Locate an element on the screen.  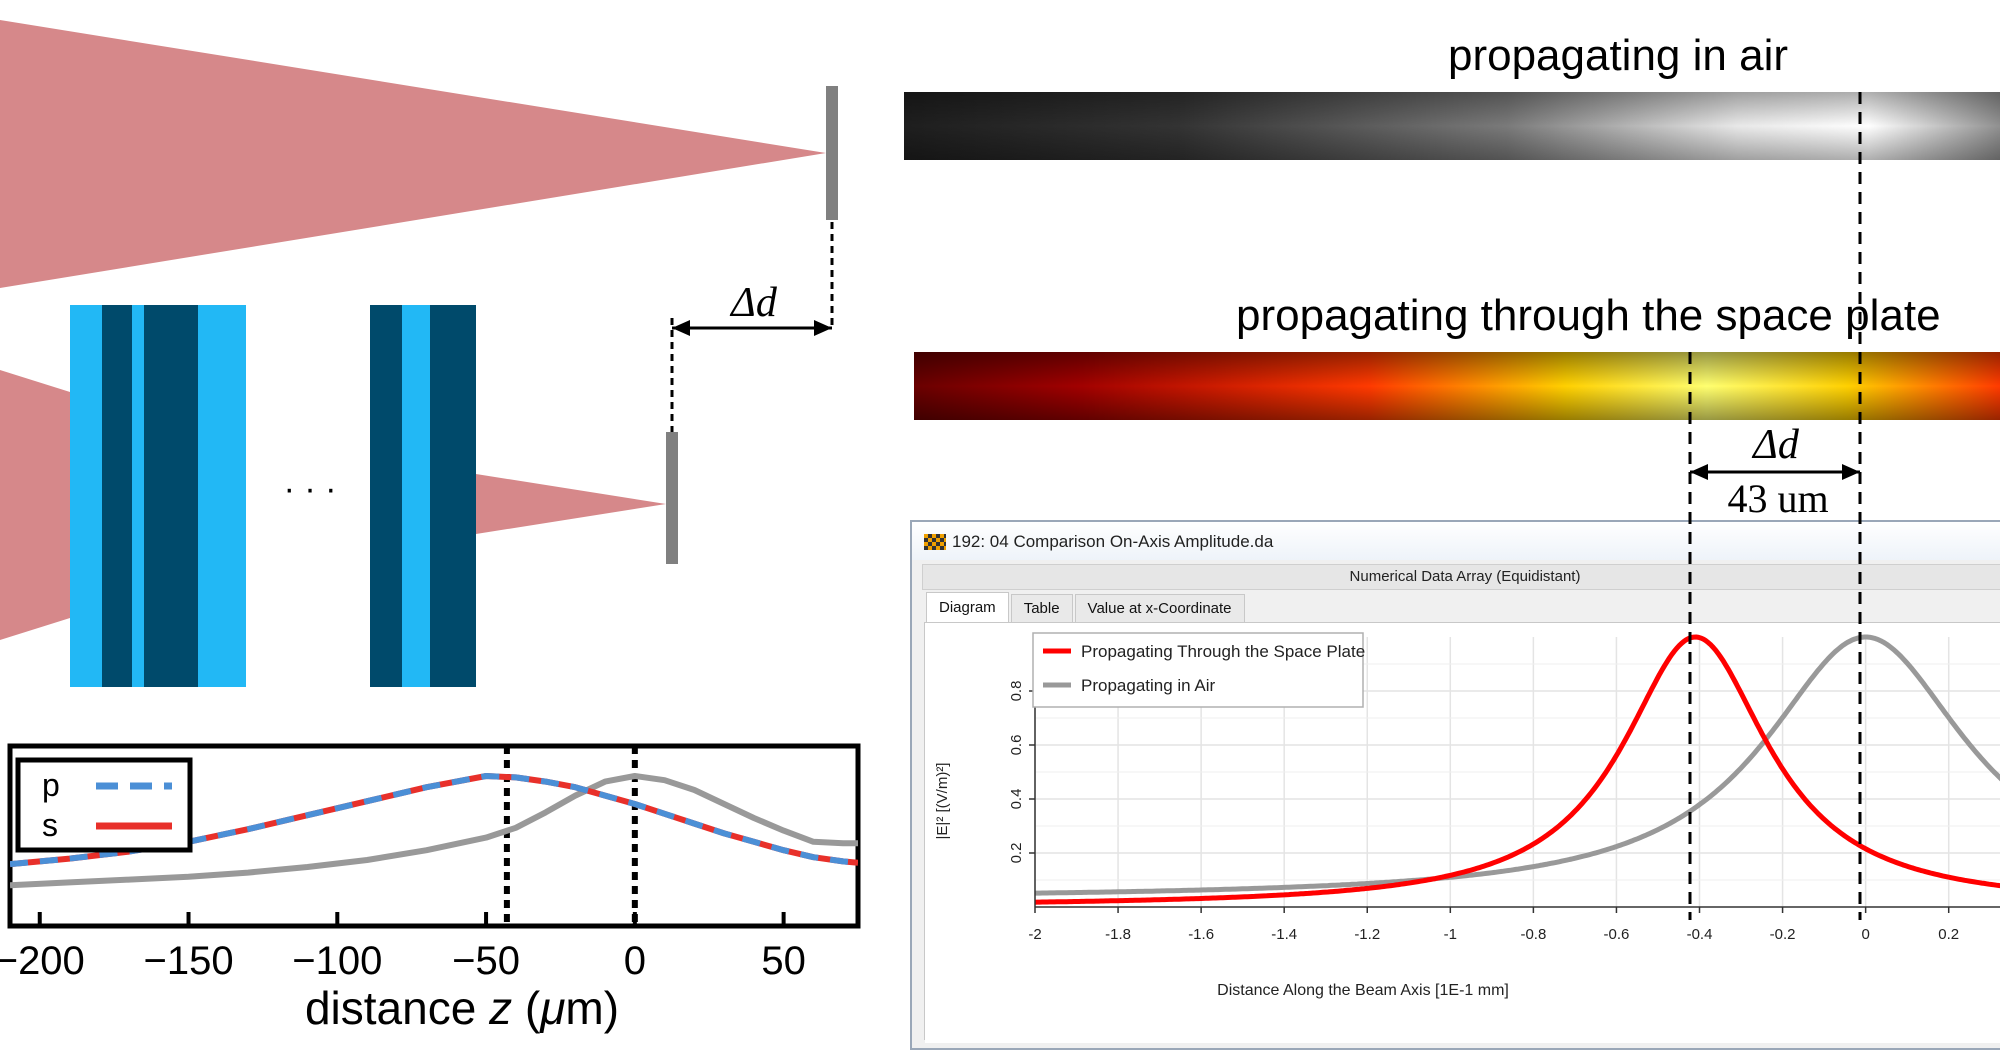
vl-series-air is located at coordinates (1517, 765).